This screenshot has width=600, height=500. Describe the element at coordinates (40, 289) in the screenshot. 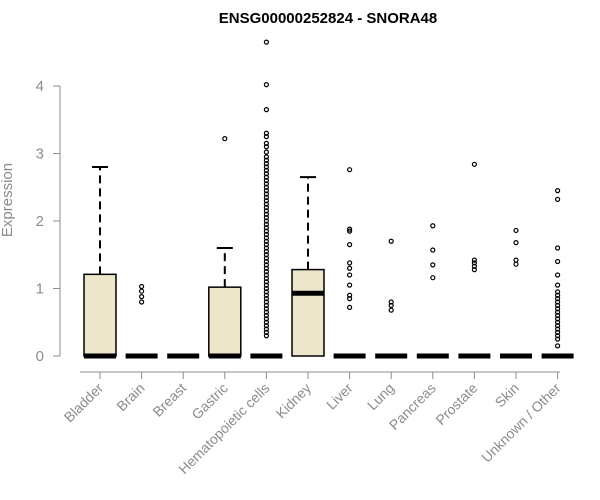

I see `y-tick-label: 1` at that location.